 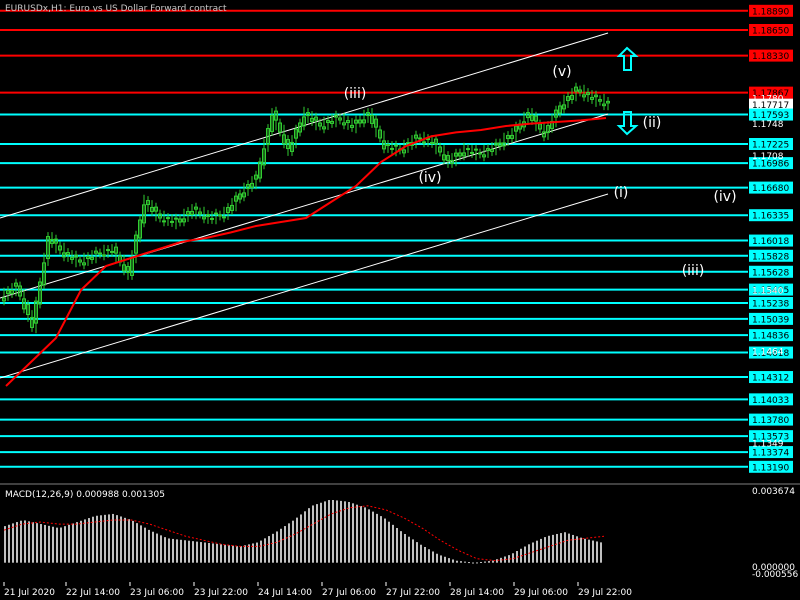 I want to click on level-label: 1.15405, so click(x=770, y=291).